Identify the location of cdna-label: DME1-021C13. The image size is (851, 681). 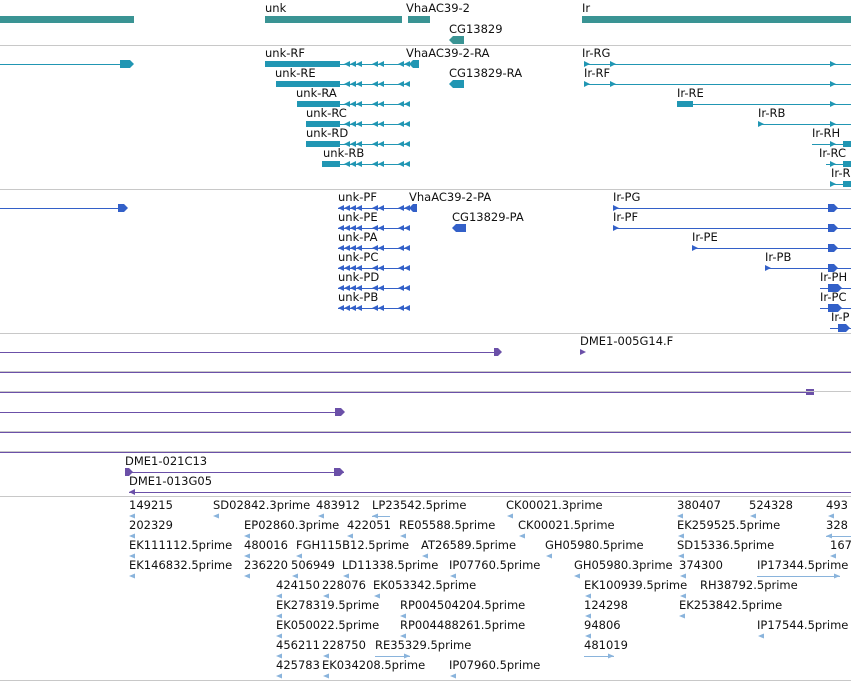
(166, 461).